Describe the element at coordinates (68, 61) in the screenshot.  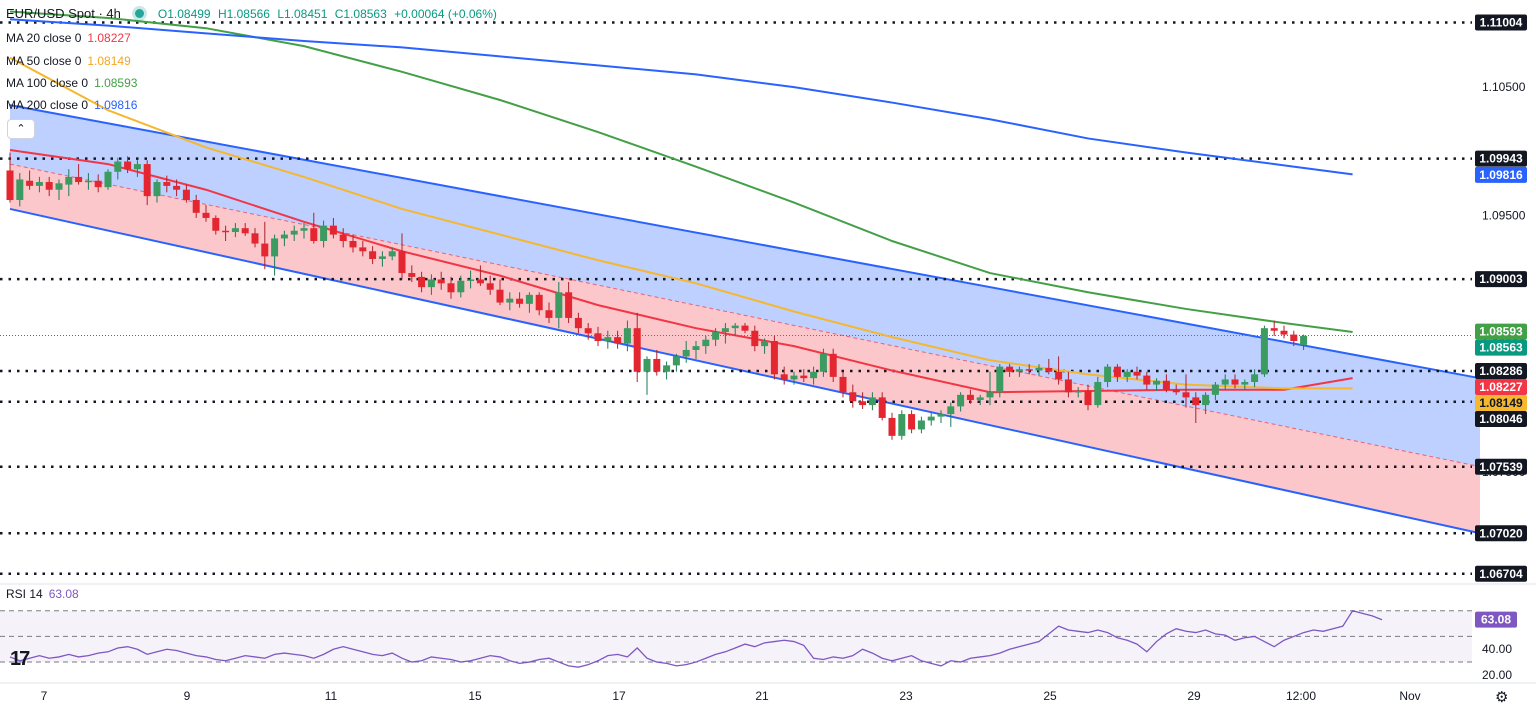
I see `ma50-legend: MA 50 close 0 1.08149` at that location.